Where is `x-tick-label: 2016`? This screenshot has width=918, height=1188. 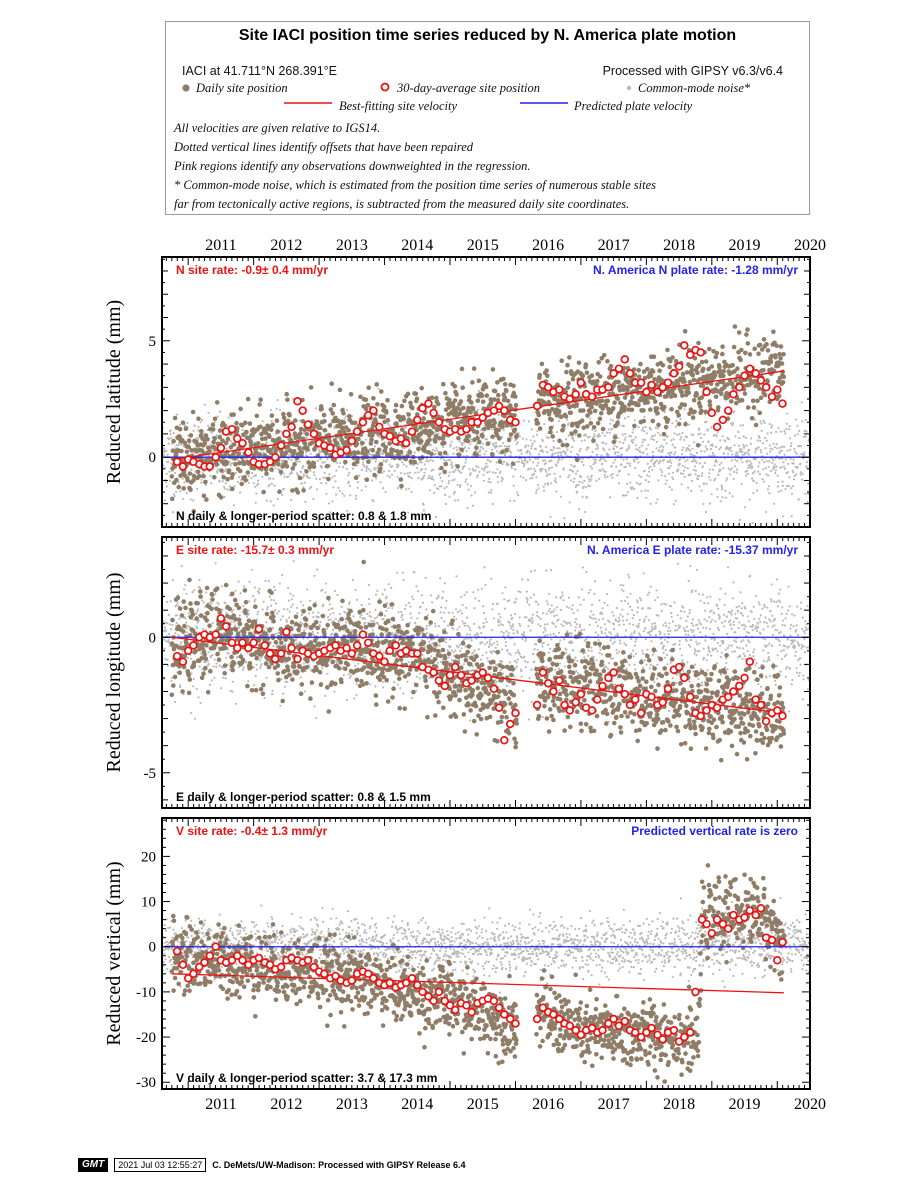 x-tick-label: 2016 is located at coordinates (548, 245).